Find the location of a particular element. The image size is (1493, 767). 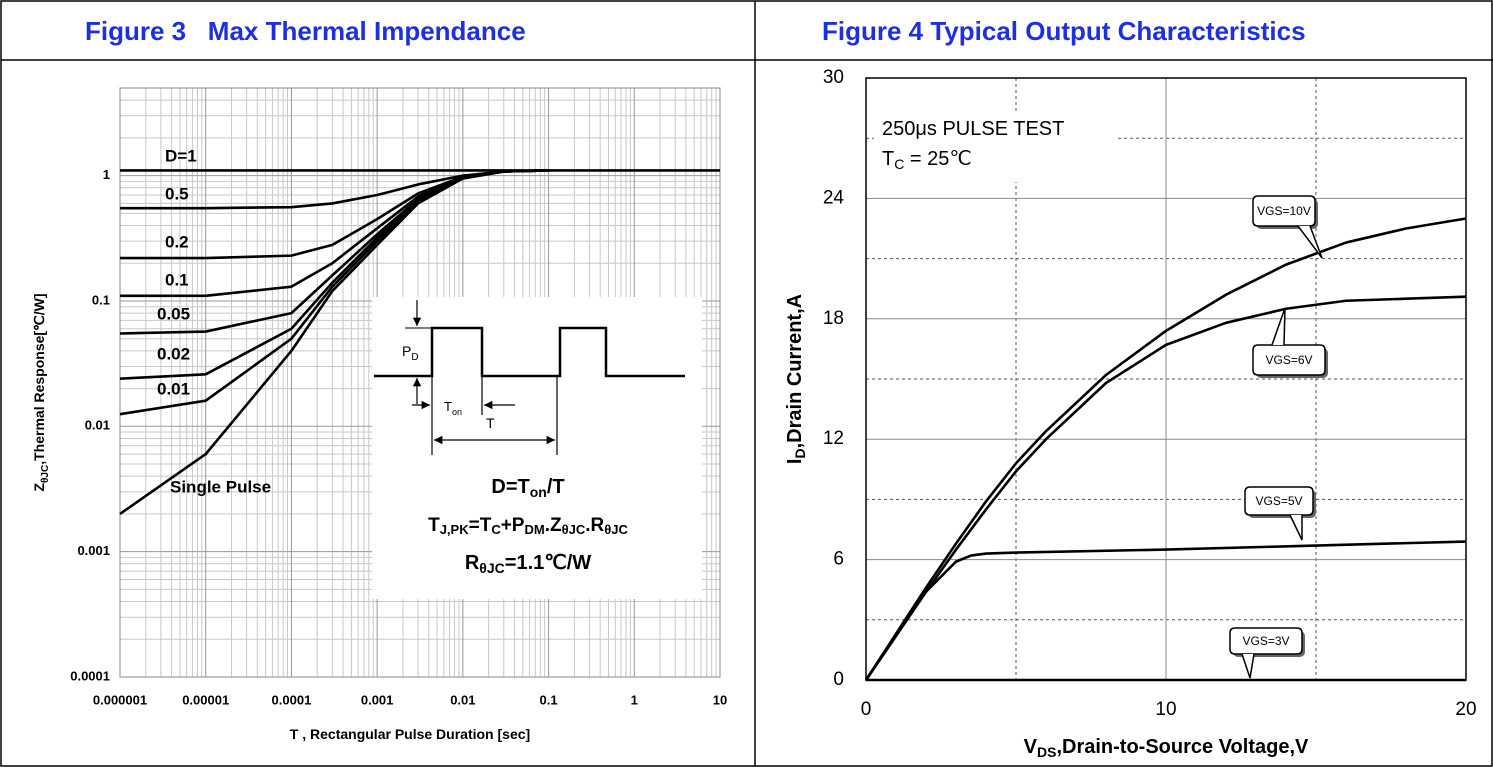

x-axis-label: VDS,Drain-to-Source Voltage,V is located at coordinates (1166, 747).